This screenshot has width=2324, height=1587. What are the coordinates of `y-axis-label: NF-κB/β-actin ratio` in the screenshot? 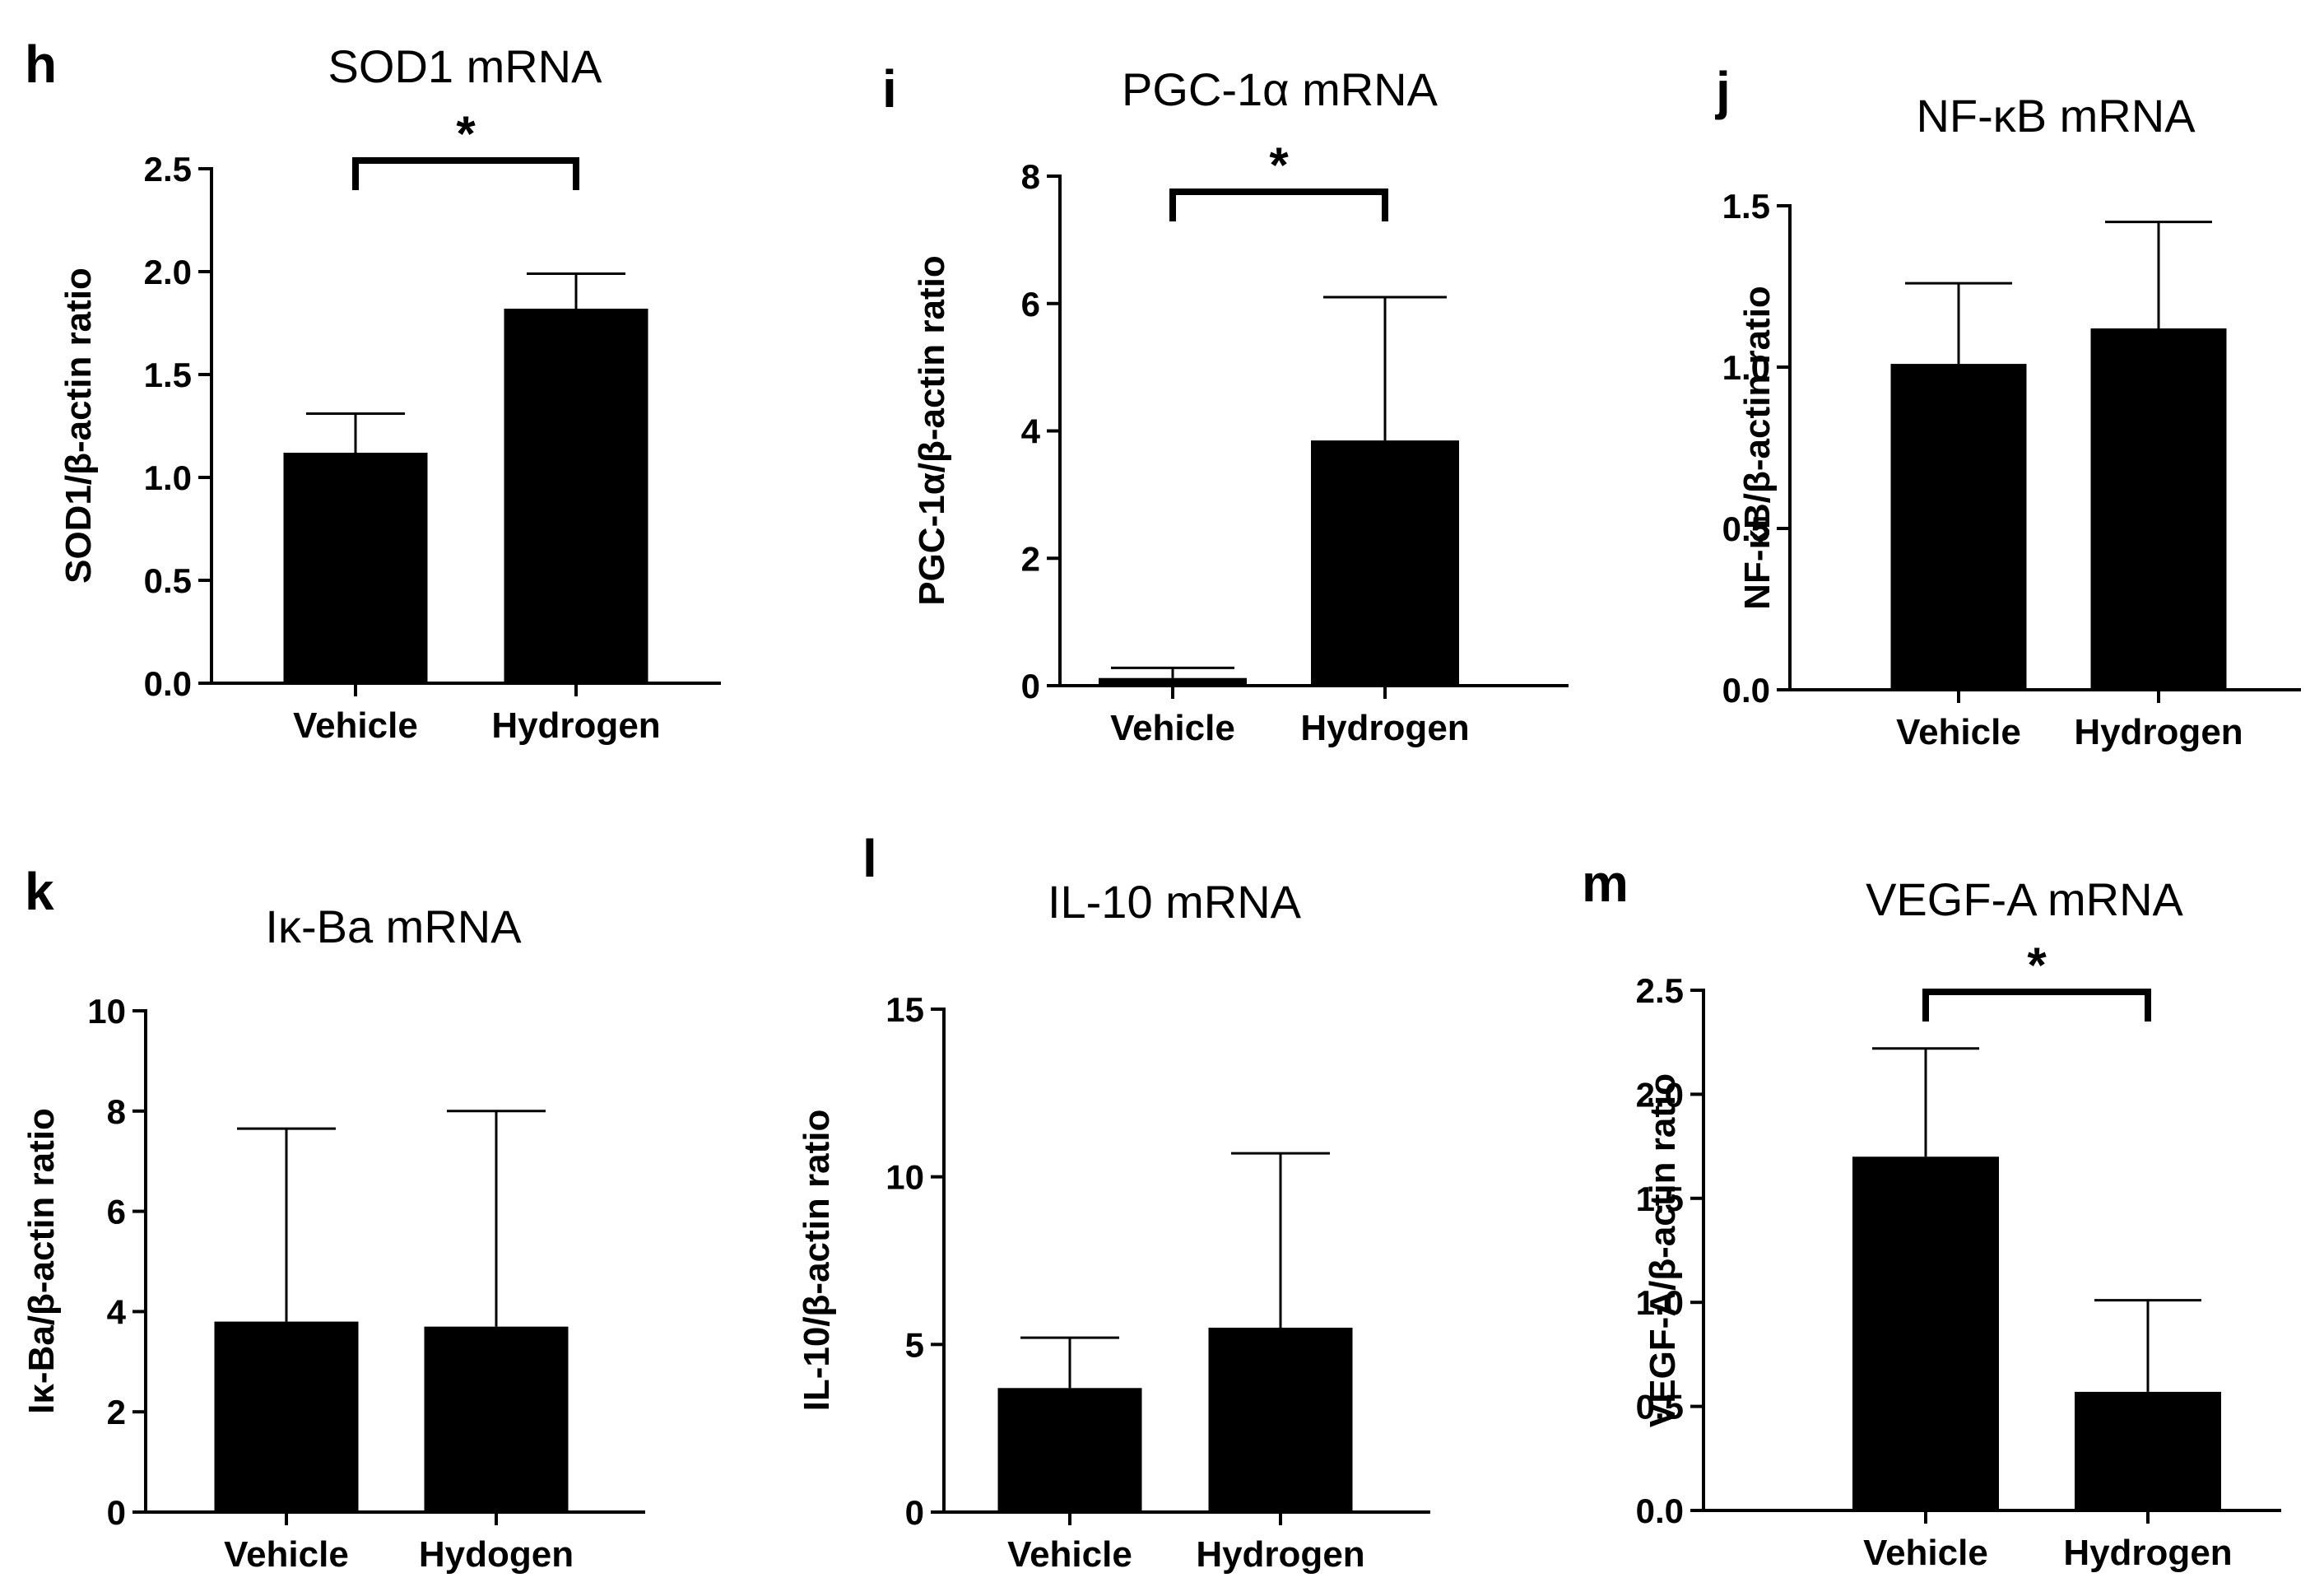 It's located at (1757, 448).